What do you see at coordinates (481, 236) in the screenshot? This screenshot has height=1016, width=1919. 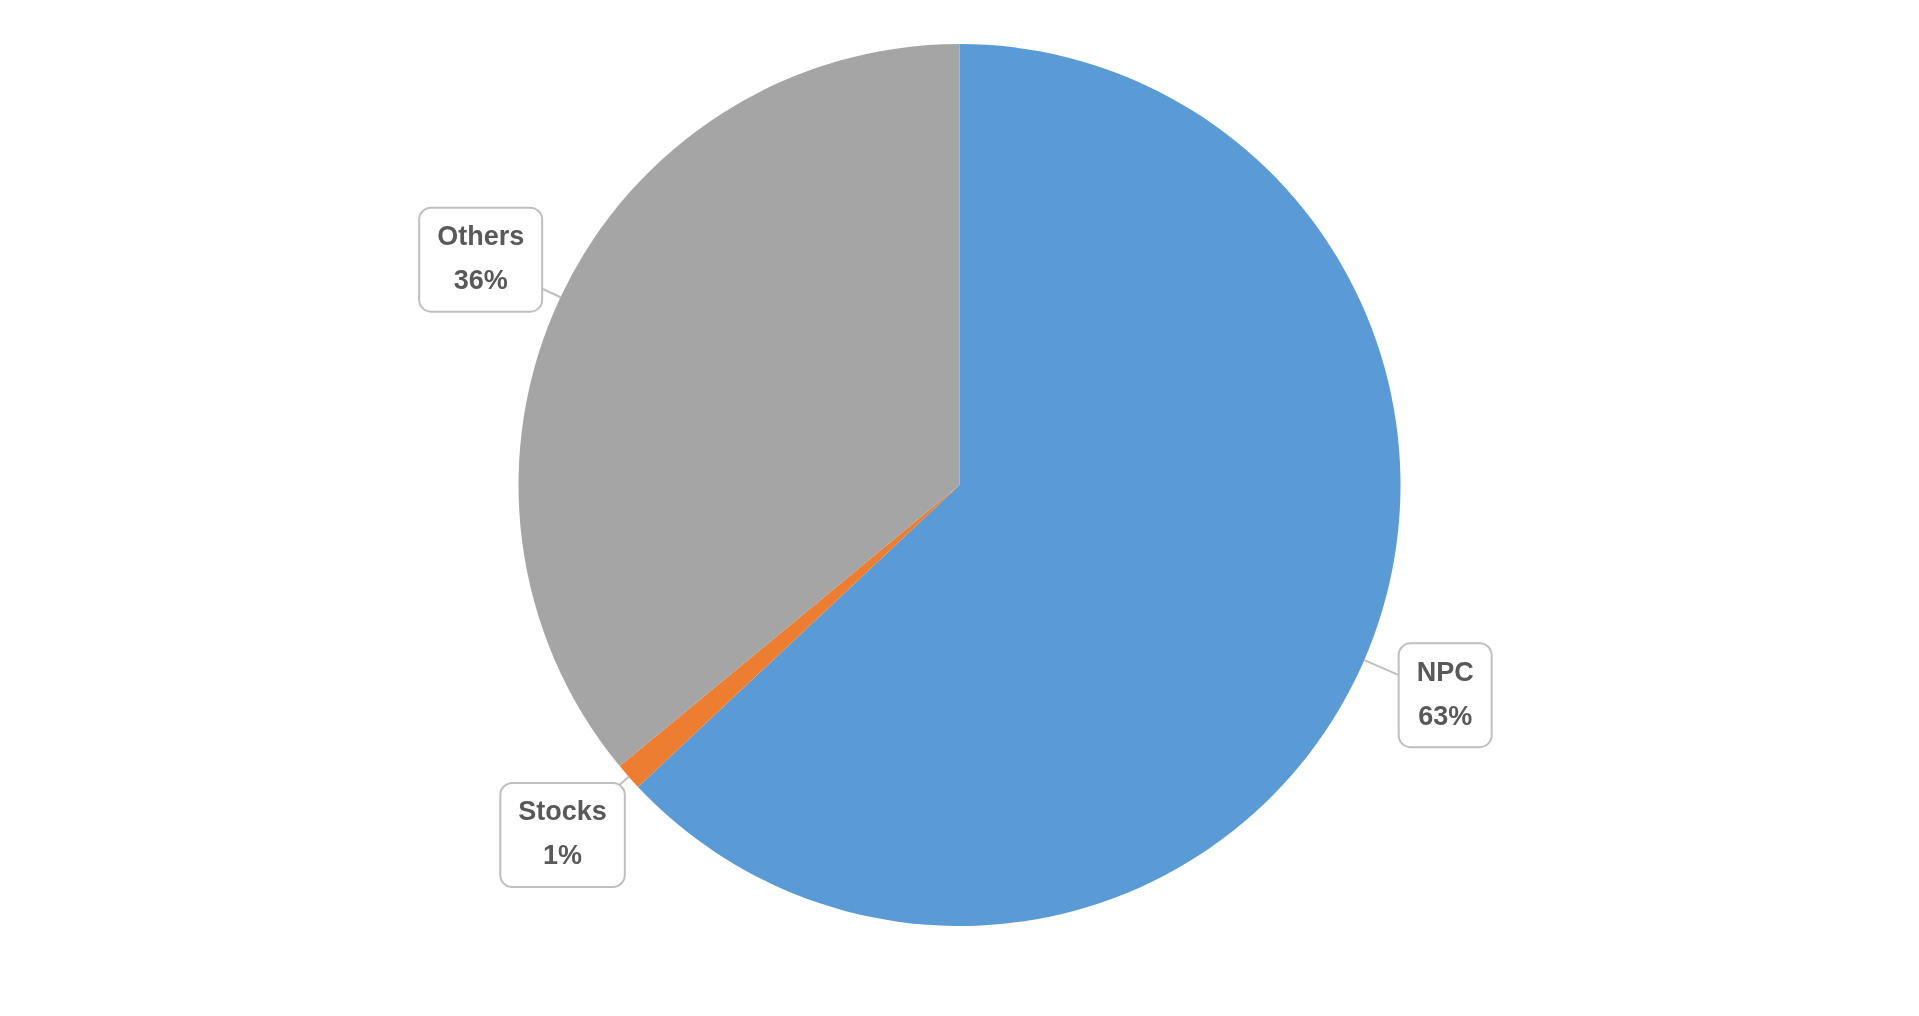 I see `slice-label: Others` at bounding box center [481, 236].